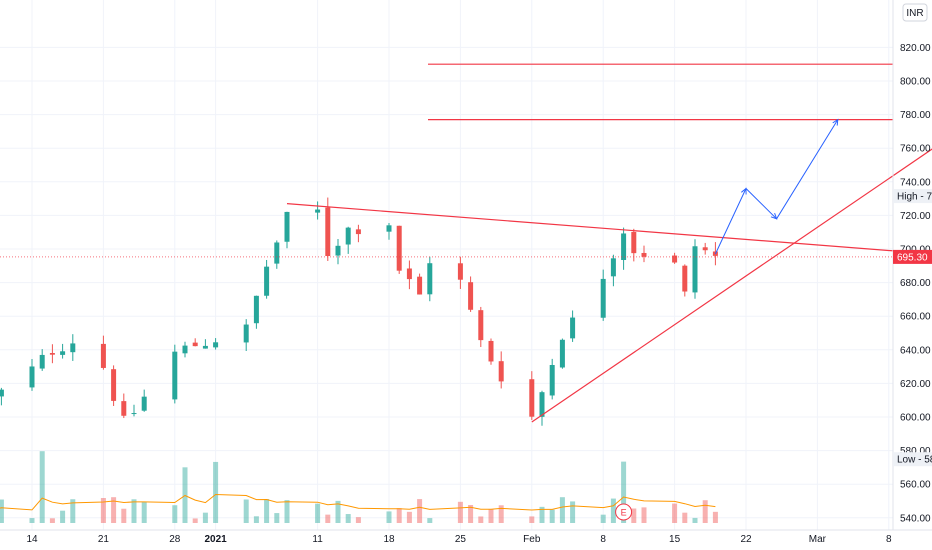  I want to click on price-tick-label: 720.00, so click(915, 216).